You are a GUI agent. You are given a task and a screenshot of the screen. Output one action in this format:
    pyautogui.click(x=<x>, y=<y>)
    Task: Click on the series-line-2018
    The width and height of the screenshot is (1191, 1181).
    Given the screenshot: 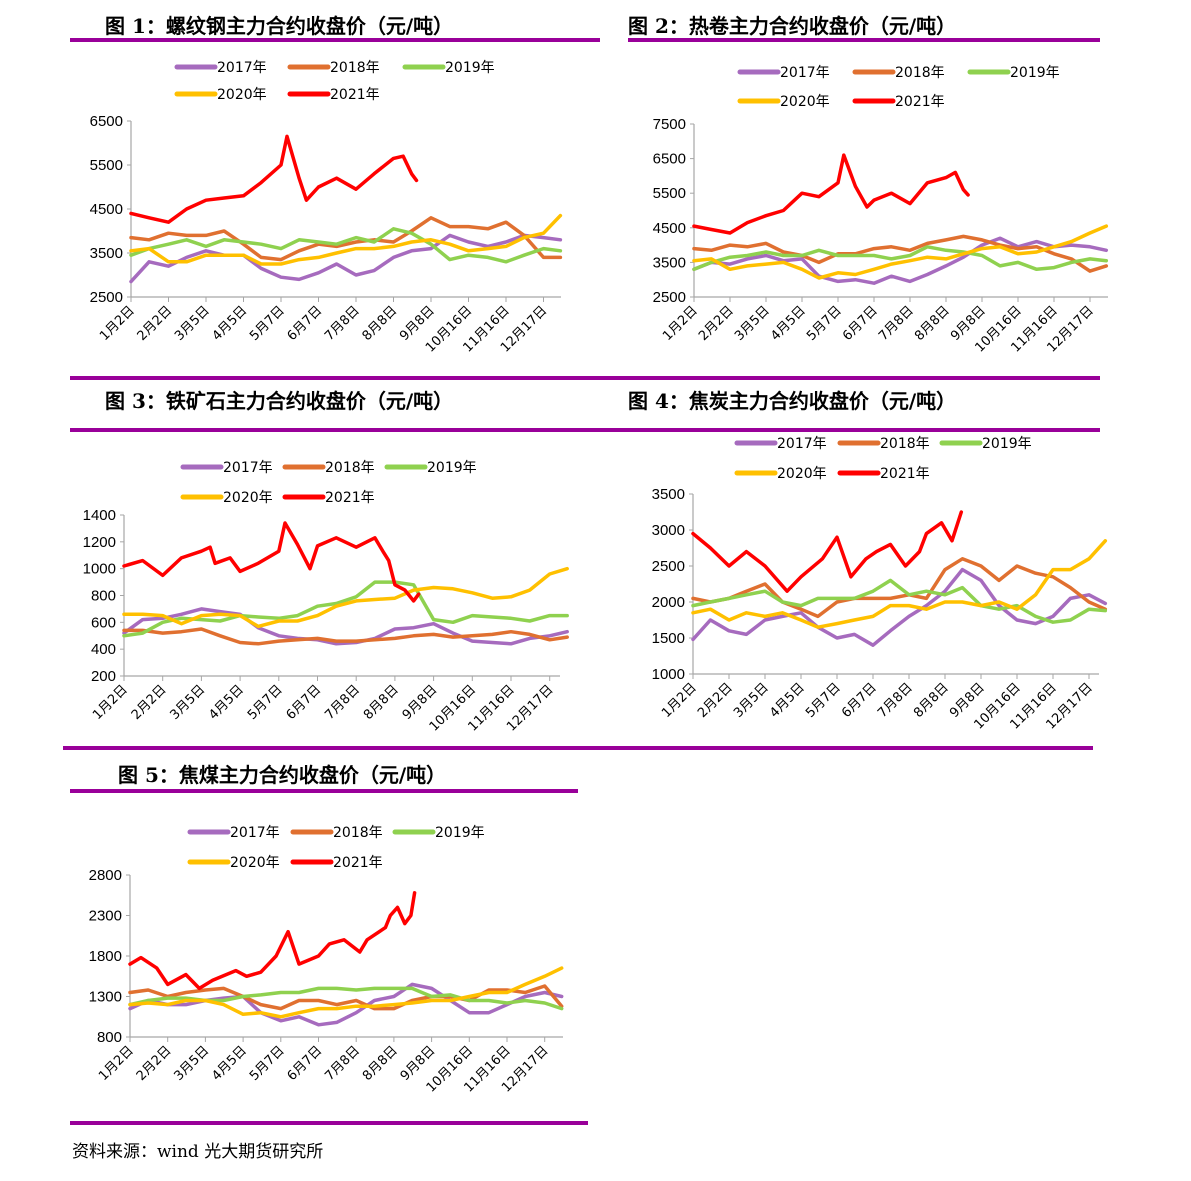 What is the action you would take?
    pyautogui.click(x=899, y=588)
    